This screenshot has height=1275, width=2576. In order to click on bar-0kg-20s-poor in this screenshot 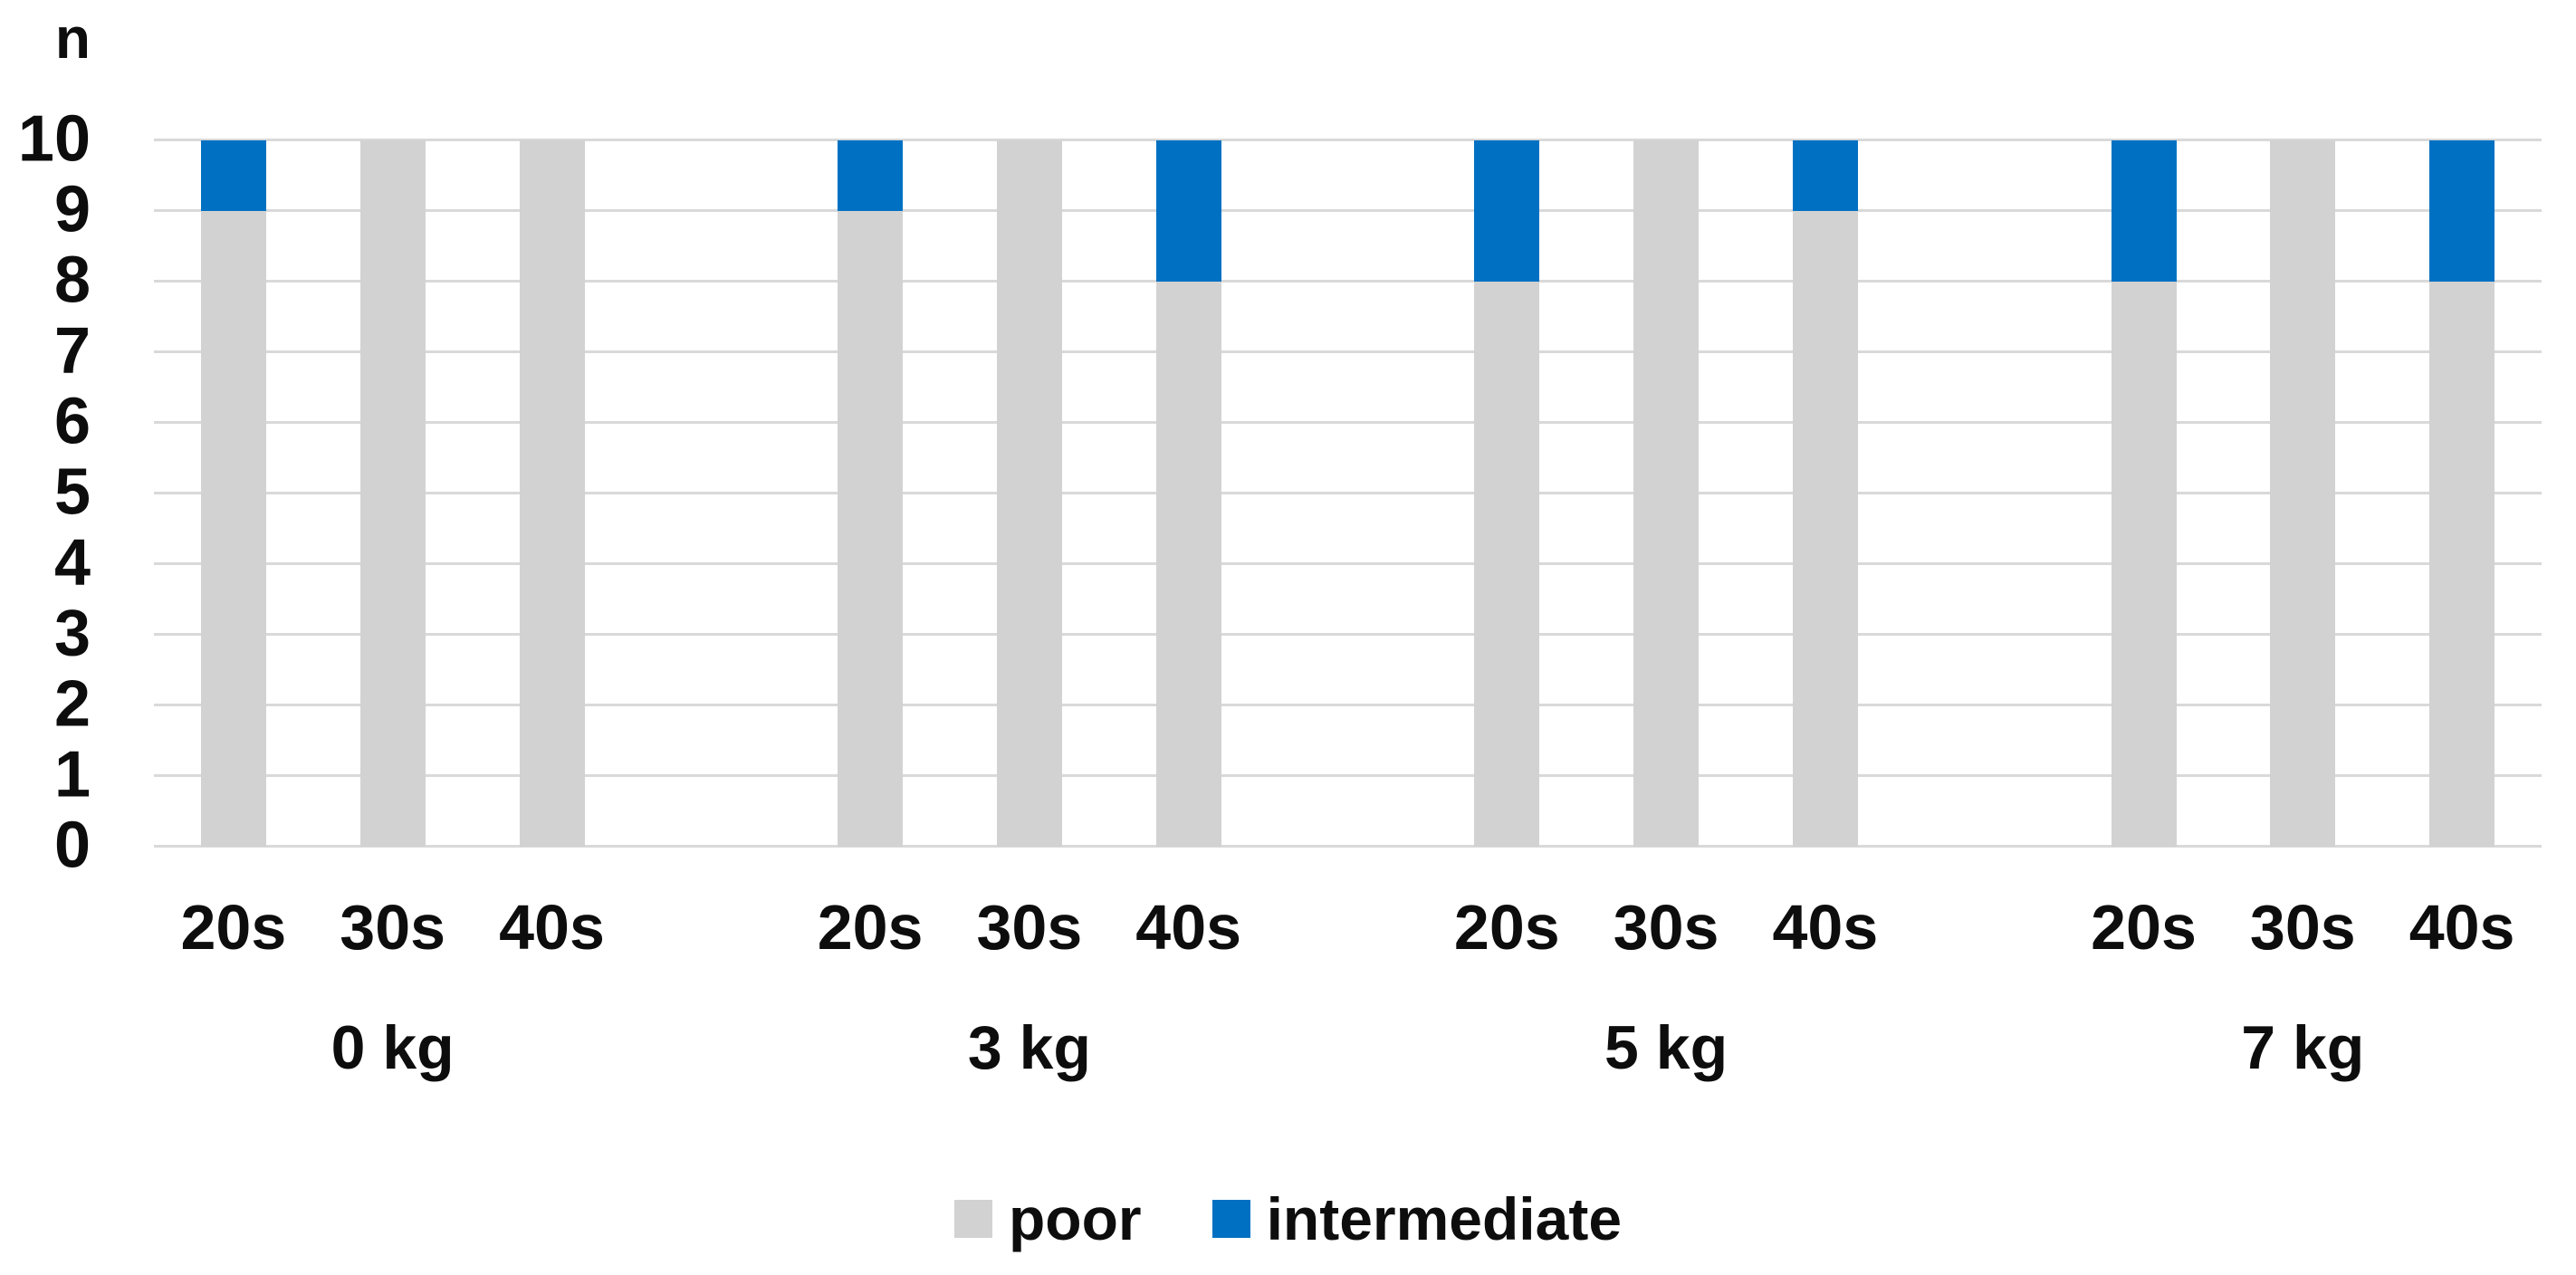, I will do `click(233, 529)`.